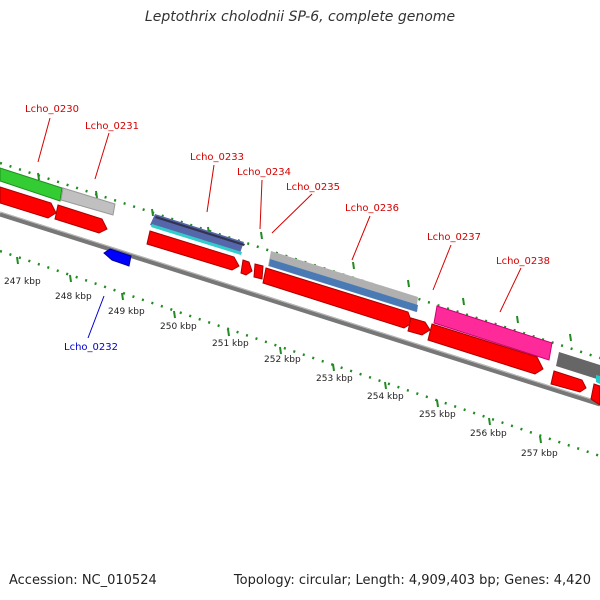 This screenshot has width=600, height=600. What do you see at coordinates (88, 201) in the screenshot?
I see `gene-block-lcho0231` at bounding box center [88, 201].